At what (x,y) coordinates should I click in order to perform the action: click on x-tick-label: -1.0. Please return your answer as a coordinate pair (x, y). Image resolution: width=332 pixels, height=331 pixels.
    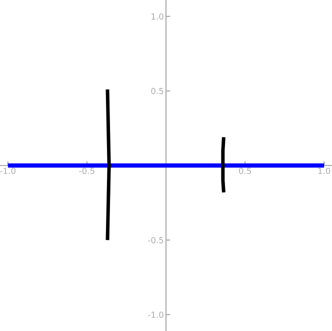
    Looking at the image, I should click on (8, 171).